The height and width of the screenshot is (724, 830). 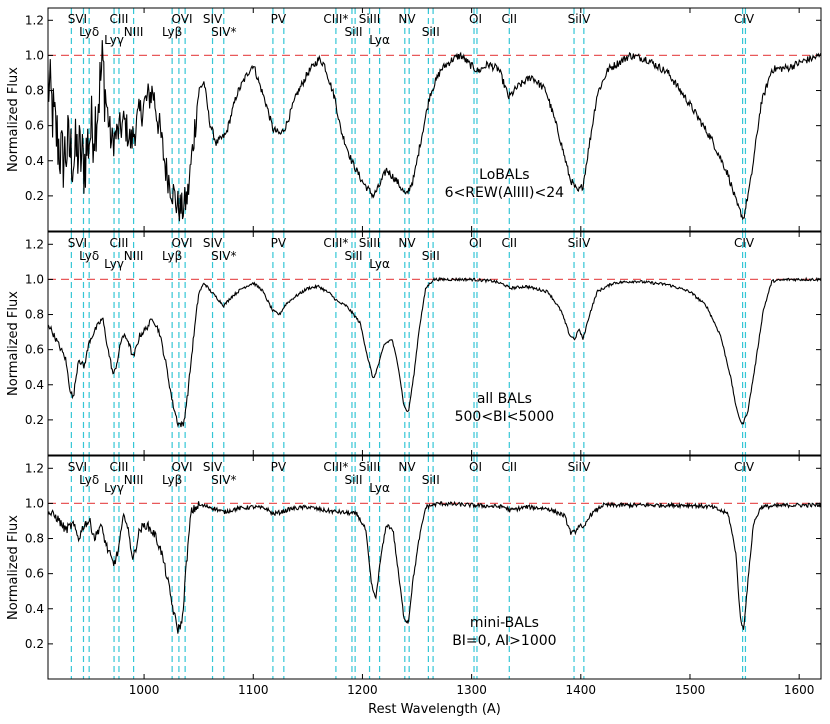 I want to click on panel-sublabel: 500<BI<5000, so click(x=505, y=417).